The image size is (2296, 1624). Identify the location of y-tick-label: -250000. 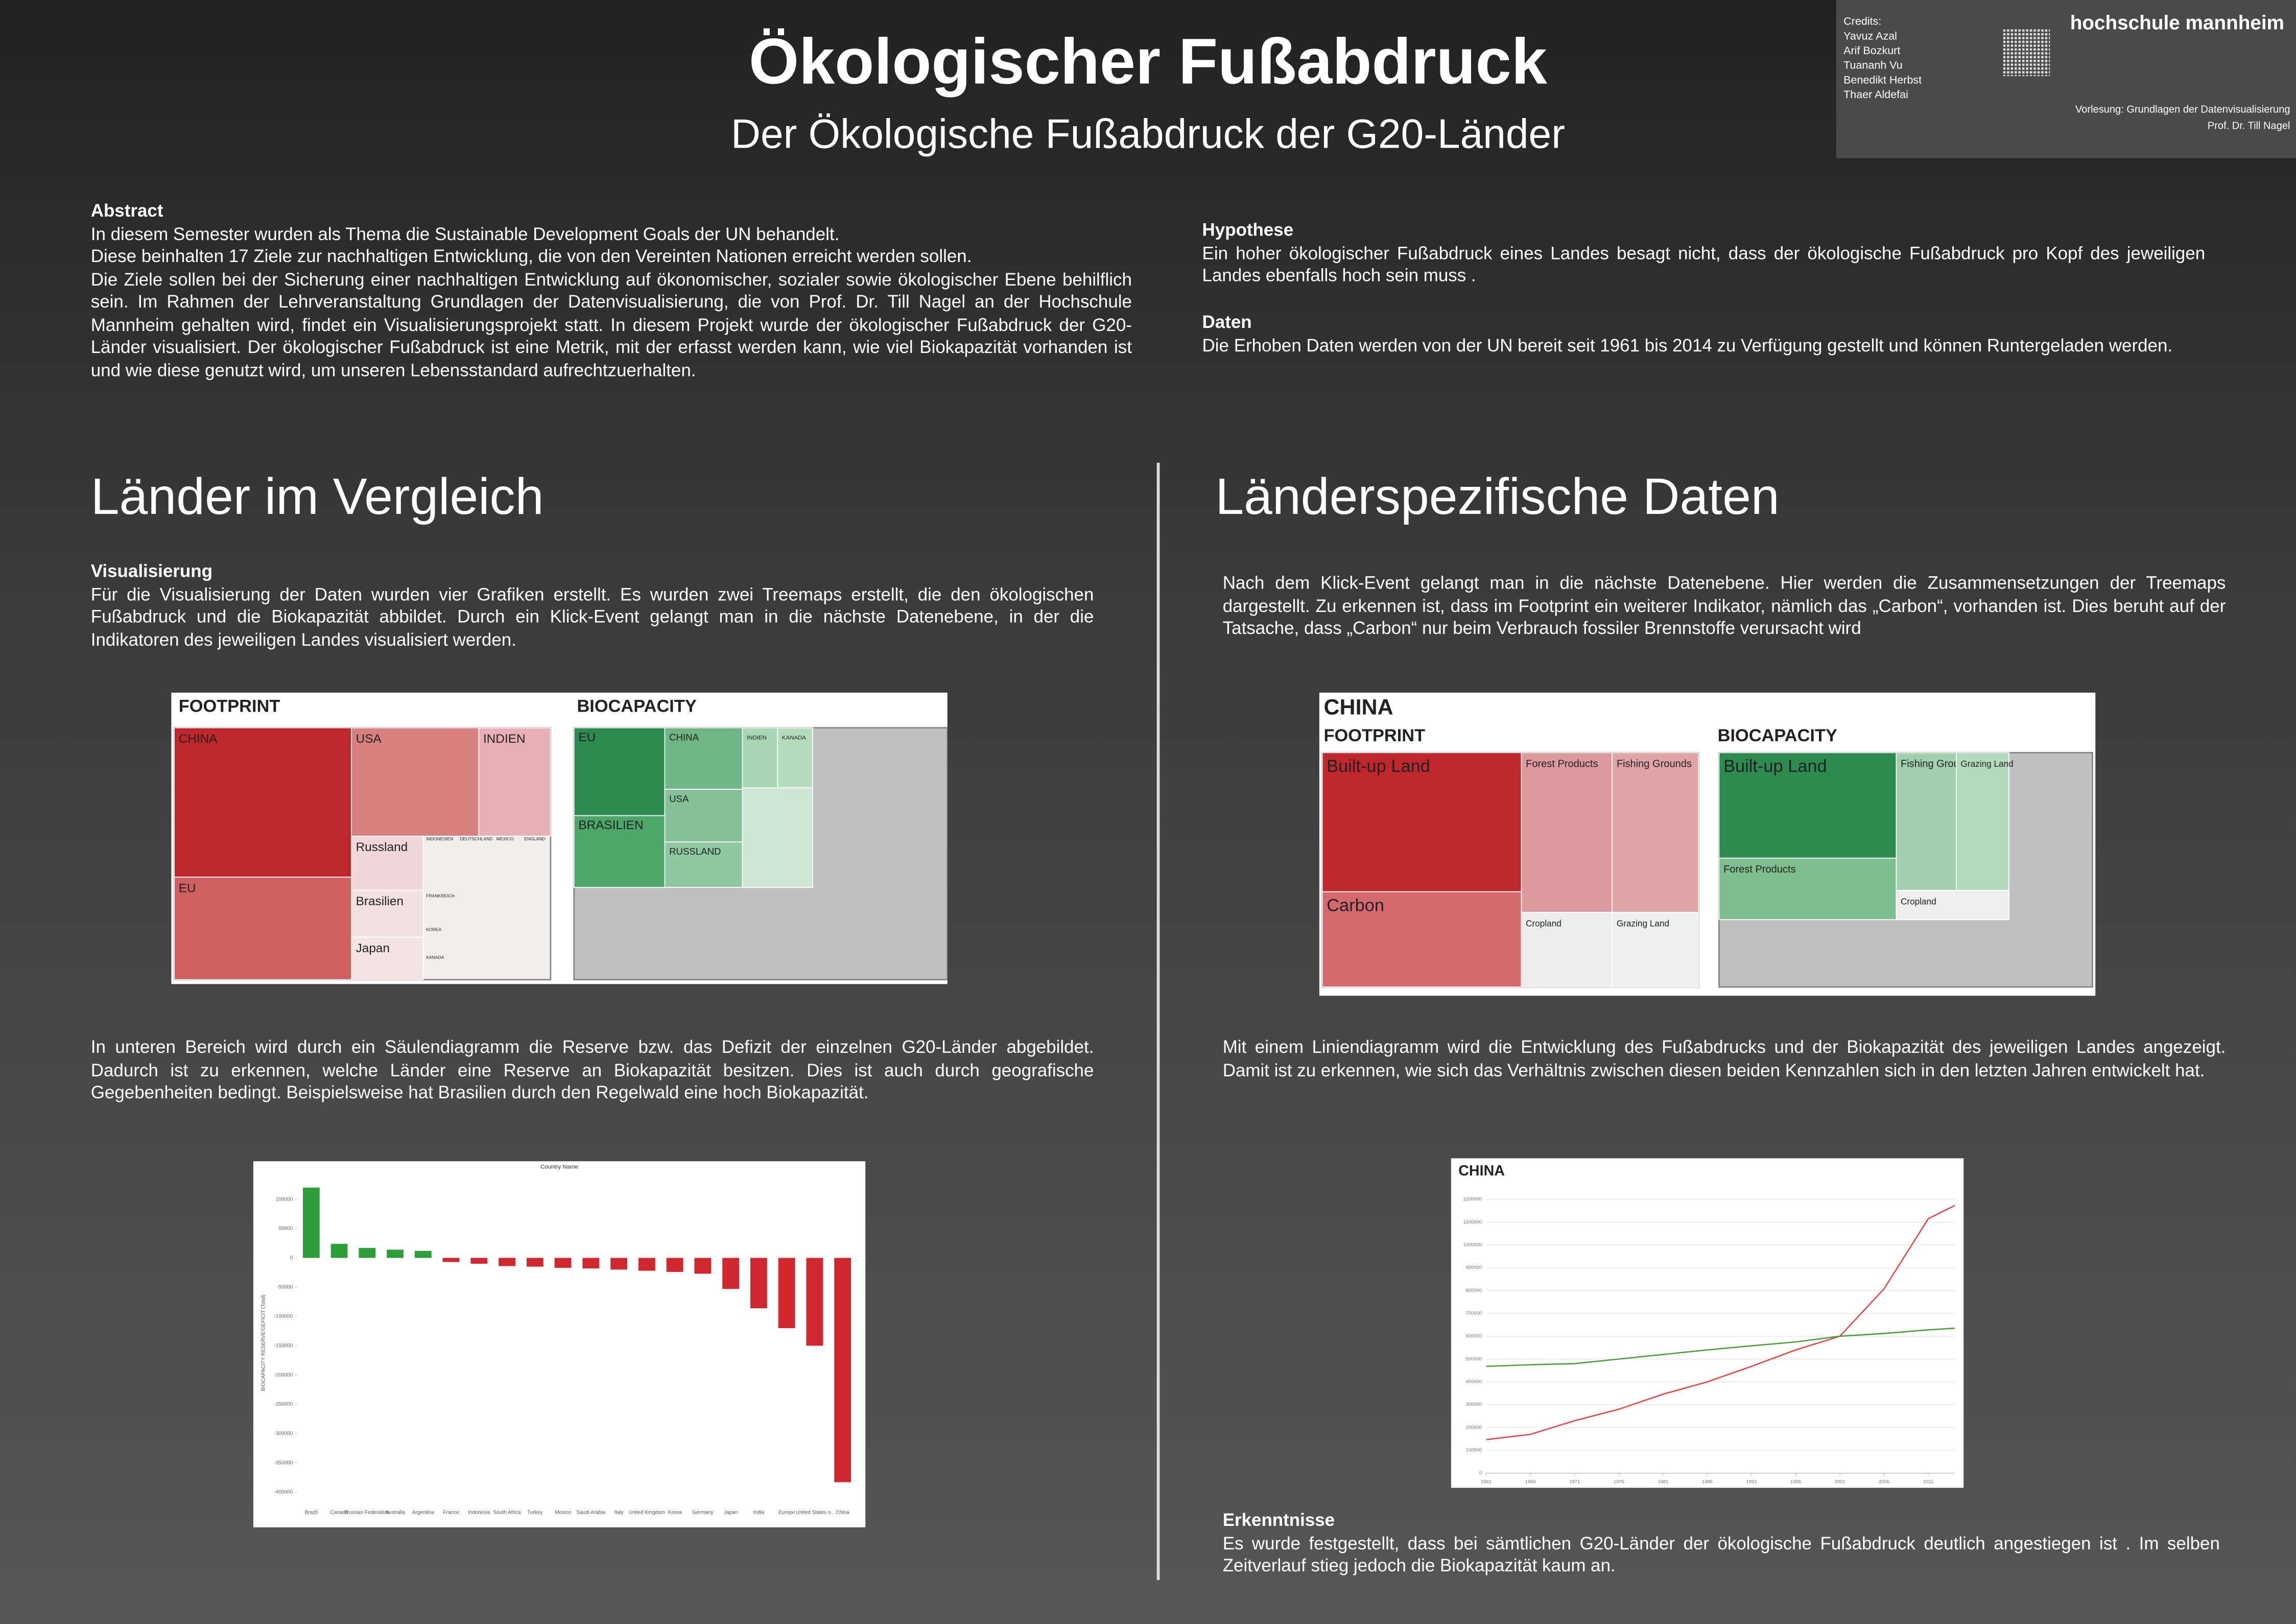
(283, 1404).